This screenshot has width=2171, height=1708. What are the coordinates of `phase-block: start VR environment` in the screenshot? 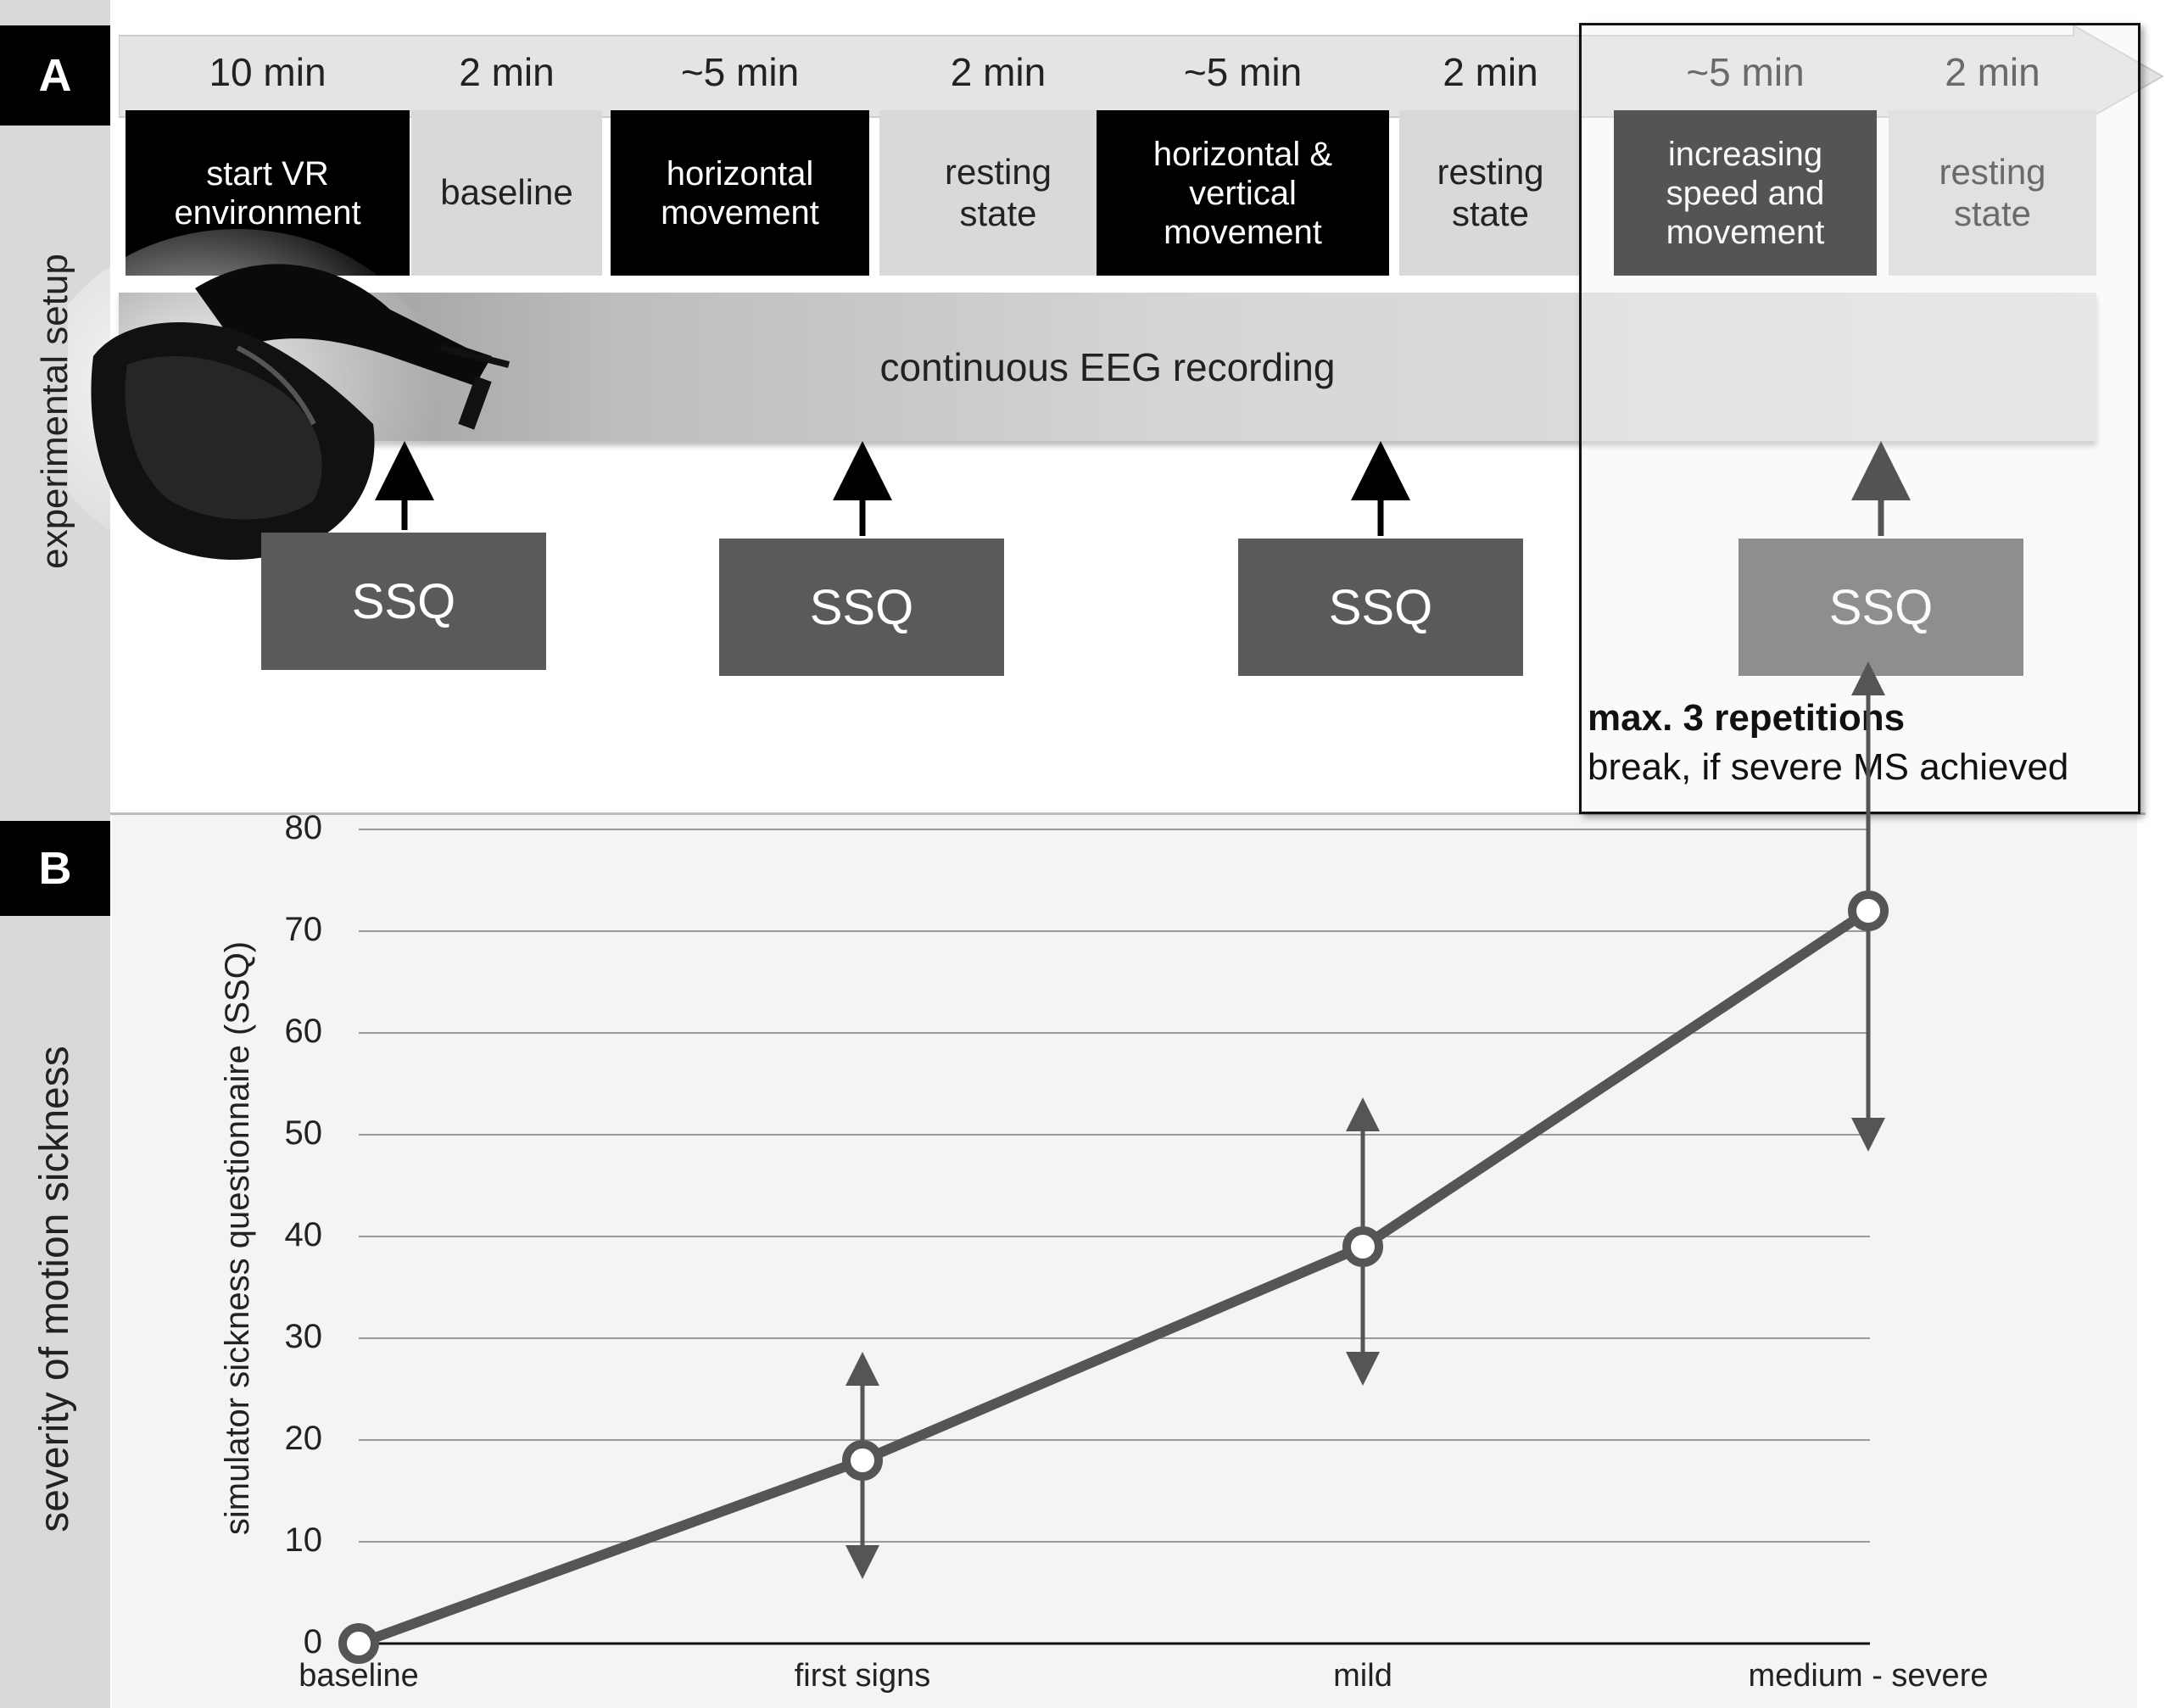 It's located at (268, 193).